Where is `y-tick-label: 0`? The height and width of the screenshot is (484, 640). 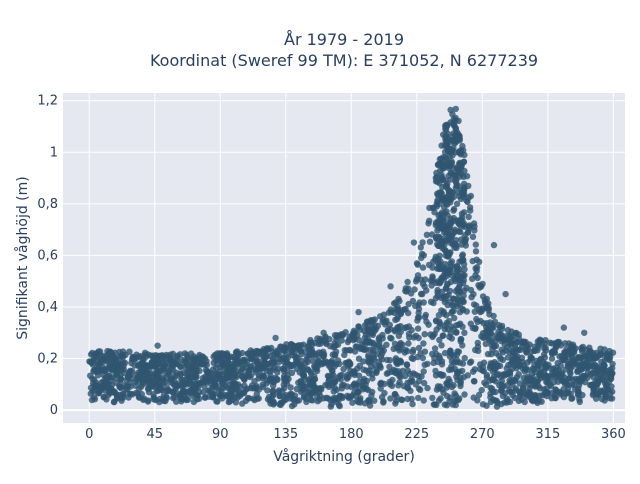
y-tick-label: 0 is located at coordinates (54, 410).